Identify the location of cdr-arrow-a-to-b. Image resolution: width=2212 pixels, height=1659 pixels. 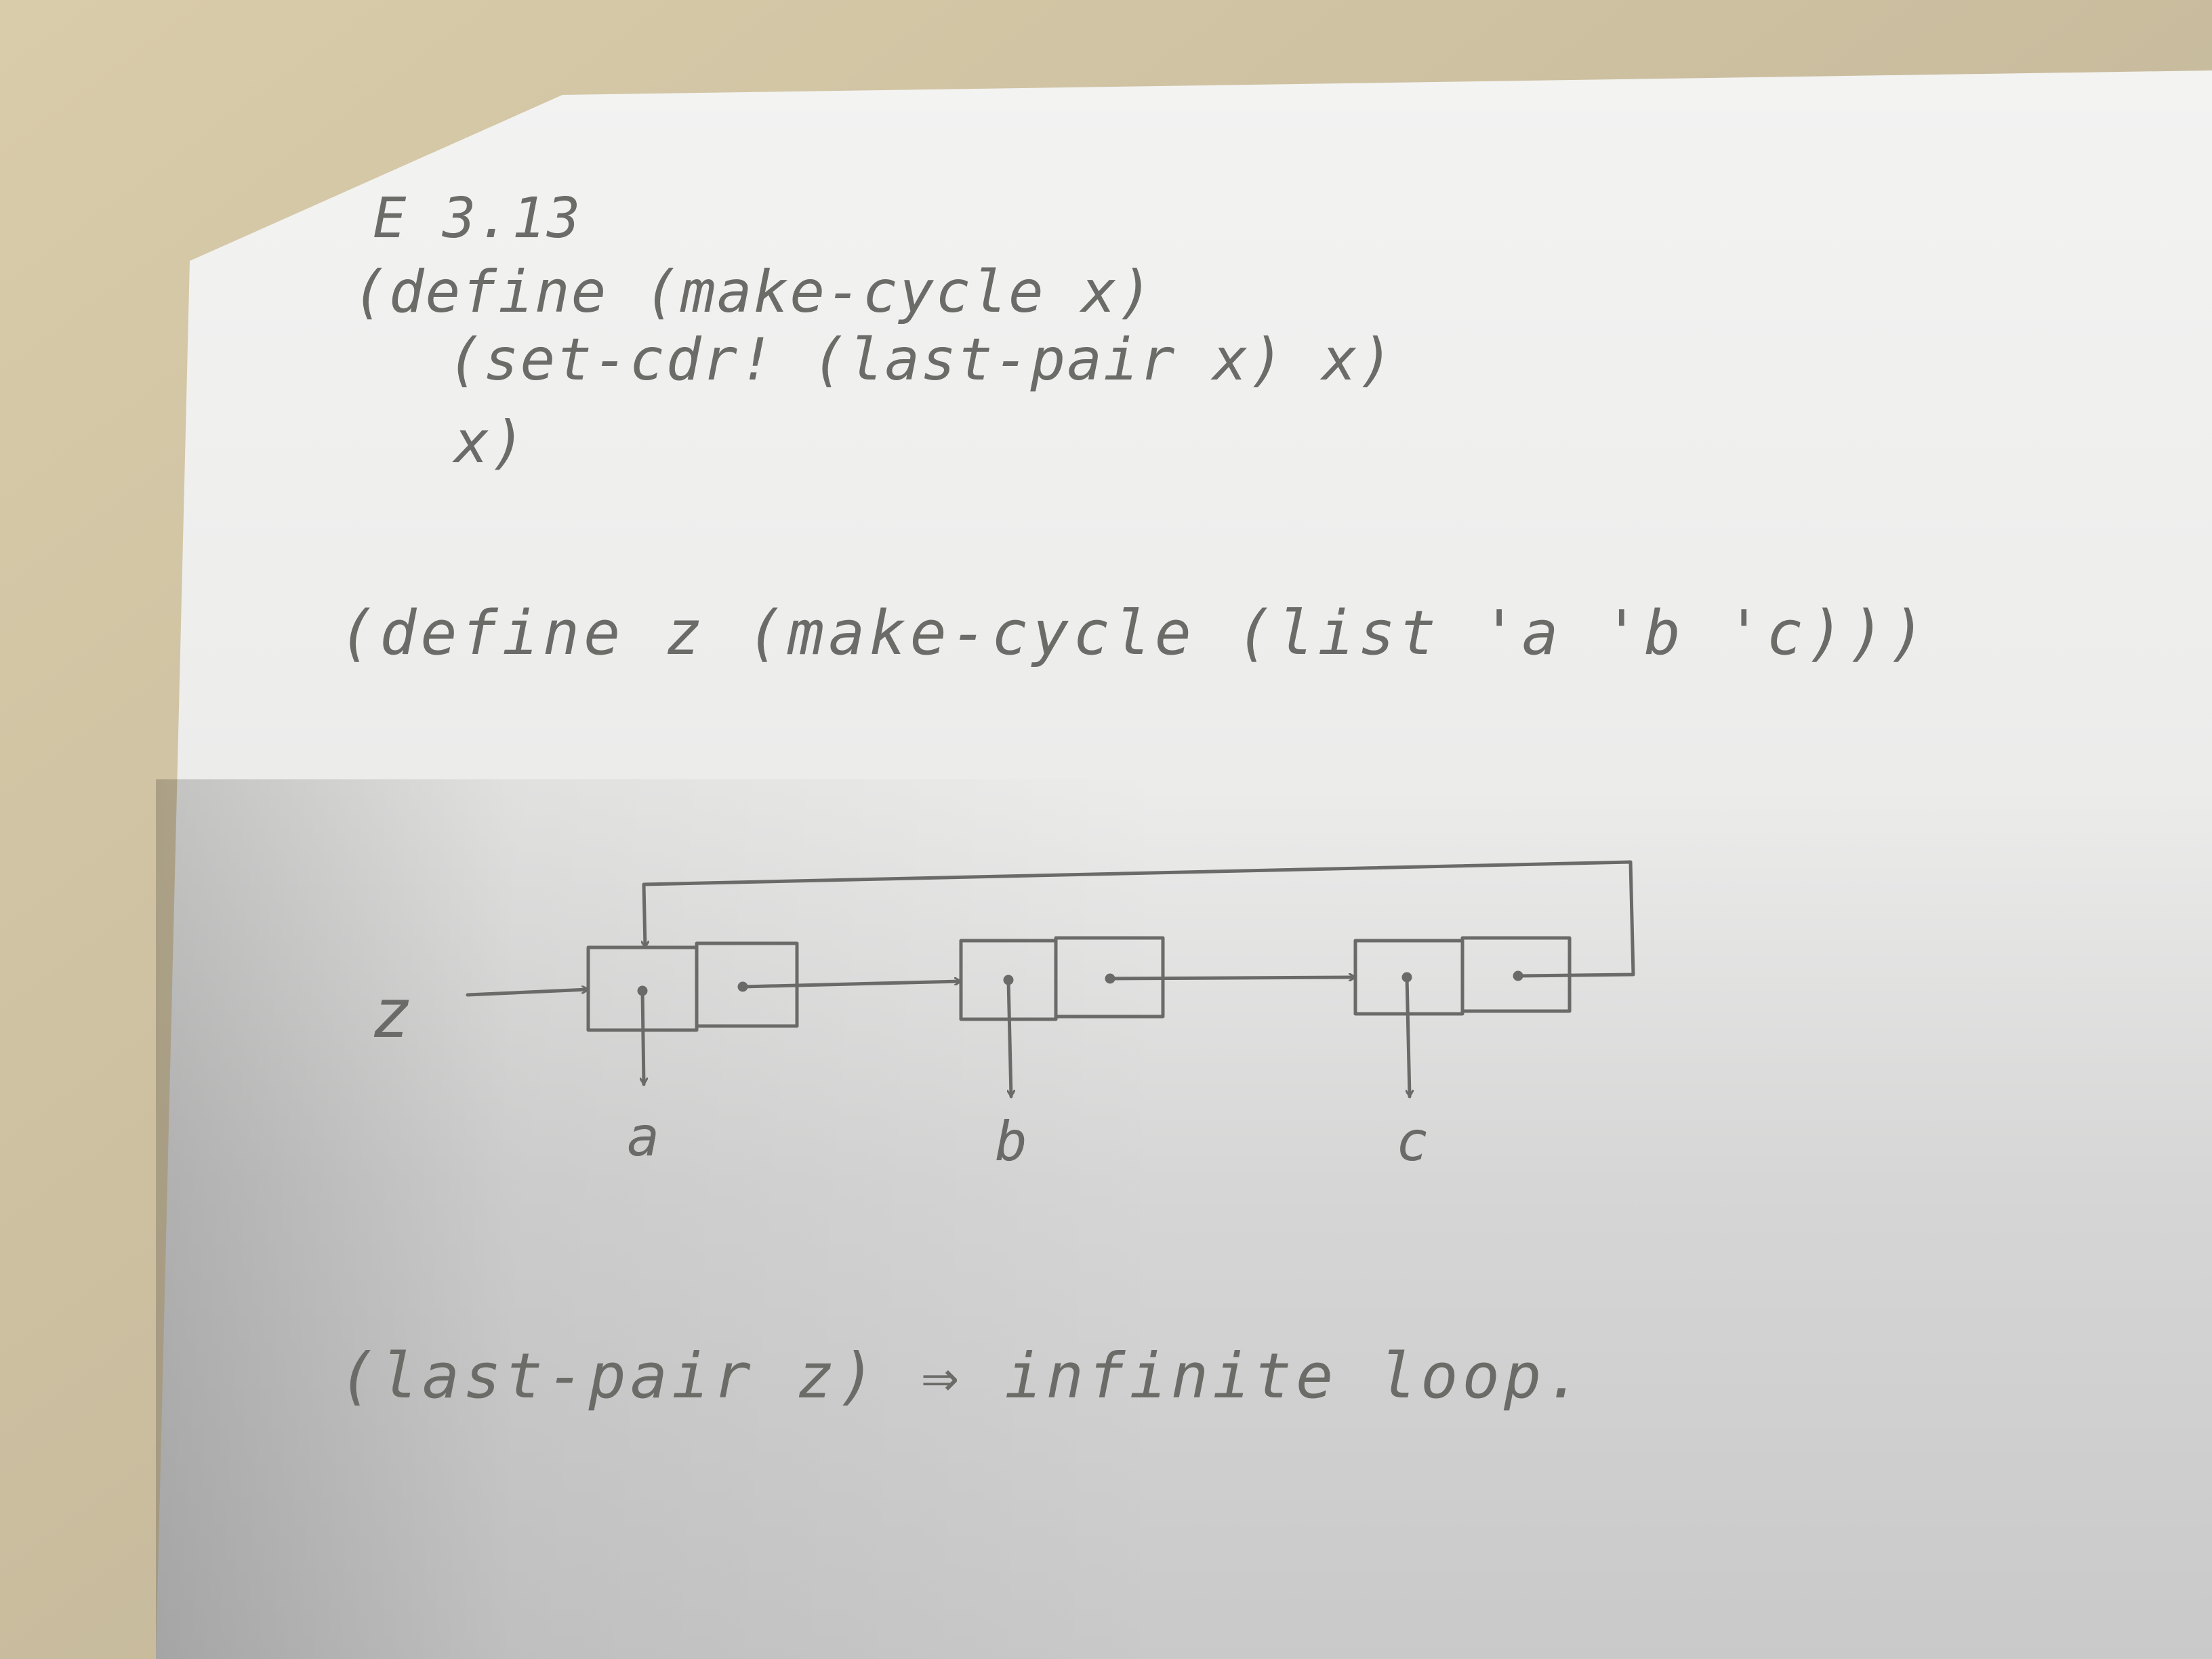
(852, 985).